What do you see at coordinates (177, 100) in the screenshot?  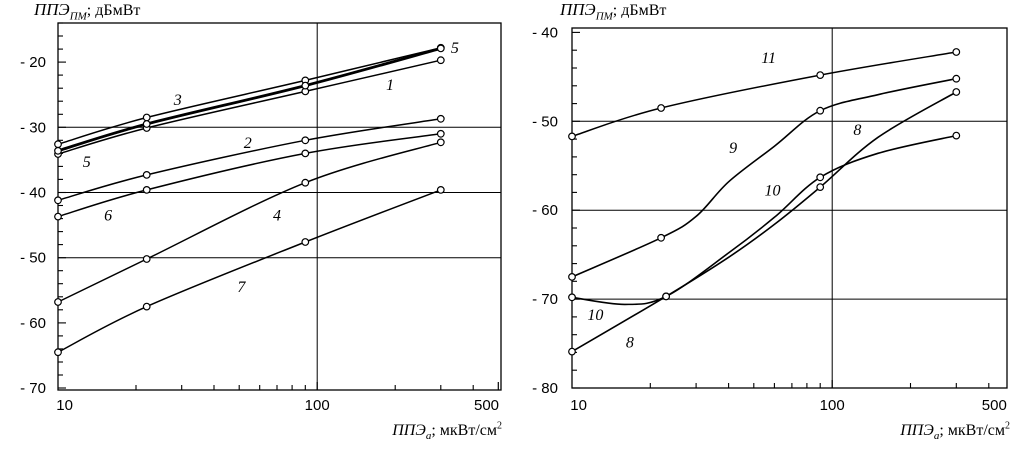 I see `curve-label-3: 3` at bounding box center [177, 100].